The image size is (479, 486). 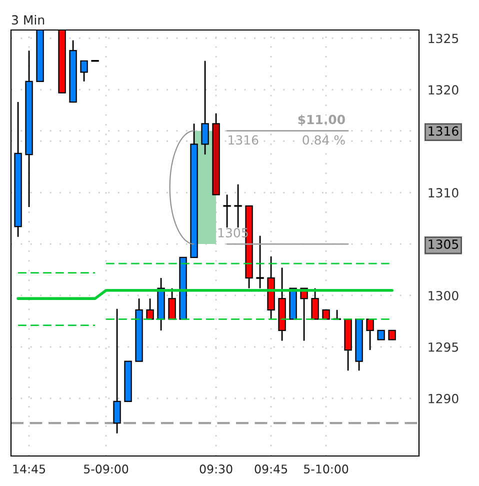 What do you see at coordinates (443, 244) in the screenshot?
I see `y-tick-label: 1305` at bounding box center [443, 244].